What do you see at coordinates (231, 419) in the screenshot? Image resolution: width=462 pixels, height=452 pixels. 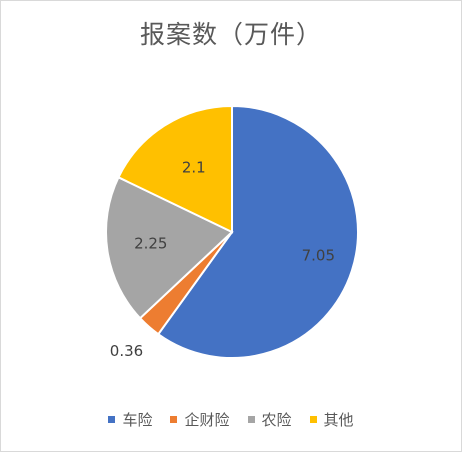 I see `legend: 车险 企财险 农险 其他` at bounding box center [231, 419].